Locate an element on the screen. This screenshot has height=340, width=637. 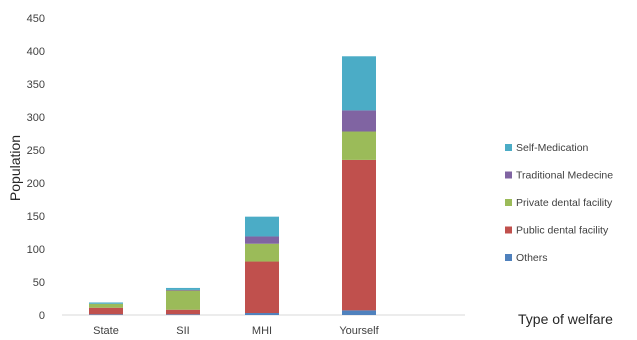
legend-item: Private dental facility is located at coordinates (559, 203).